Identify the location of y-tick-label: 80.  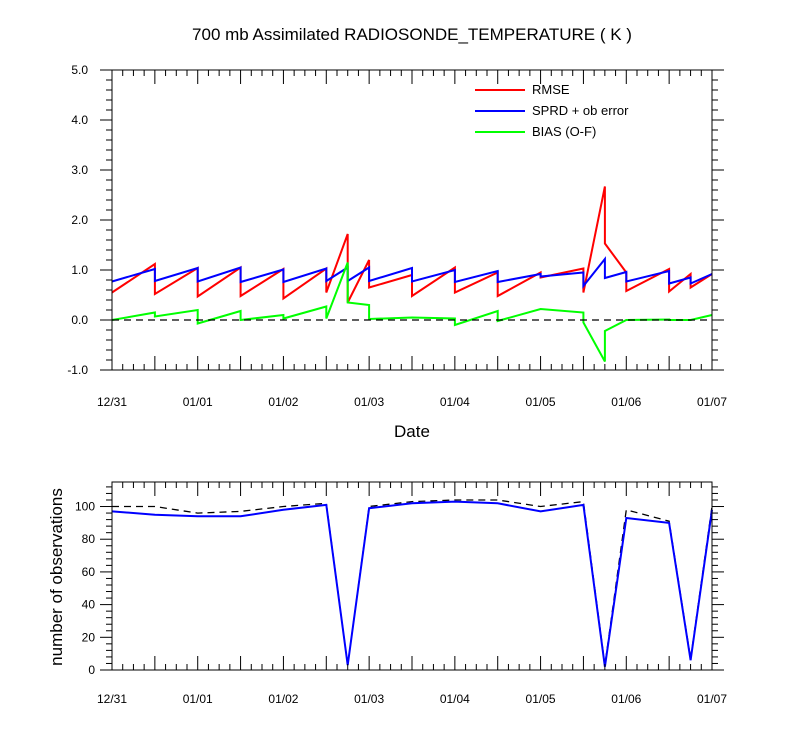
(89, 539).